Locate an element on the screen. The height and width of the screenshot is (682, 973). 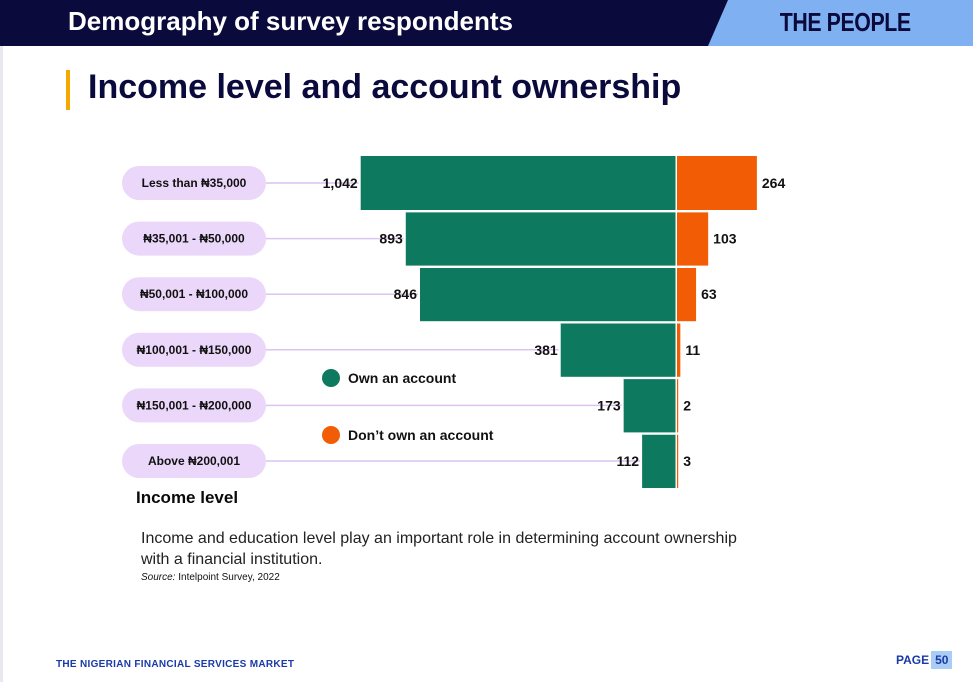
data-label-own: 112 is located at coordinates (628, 461).